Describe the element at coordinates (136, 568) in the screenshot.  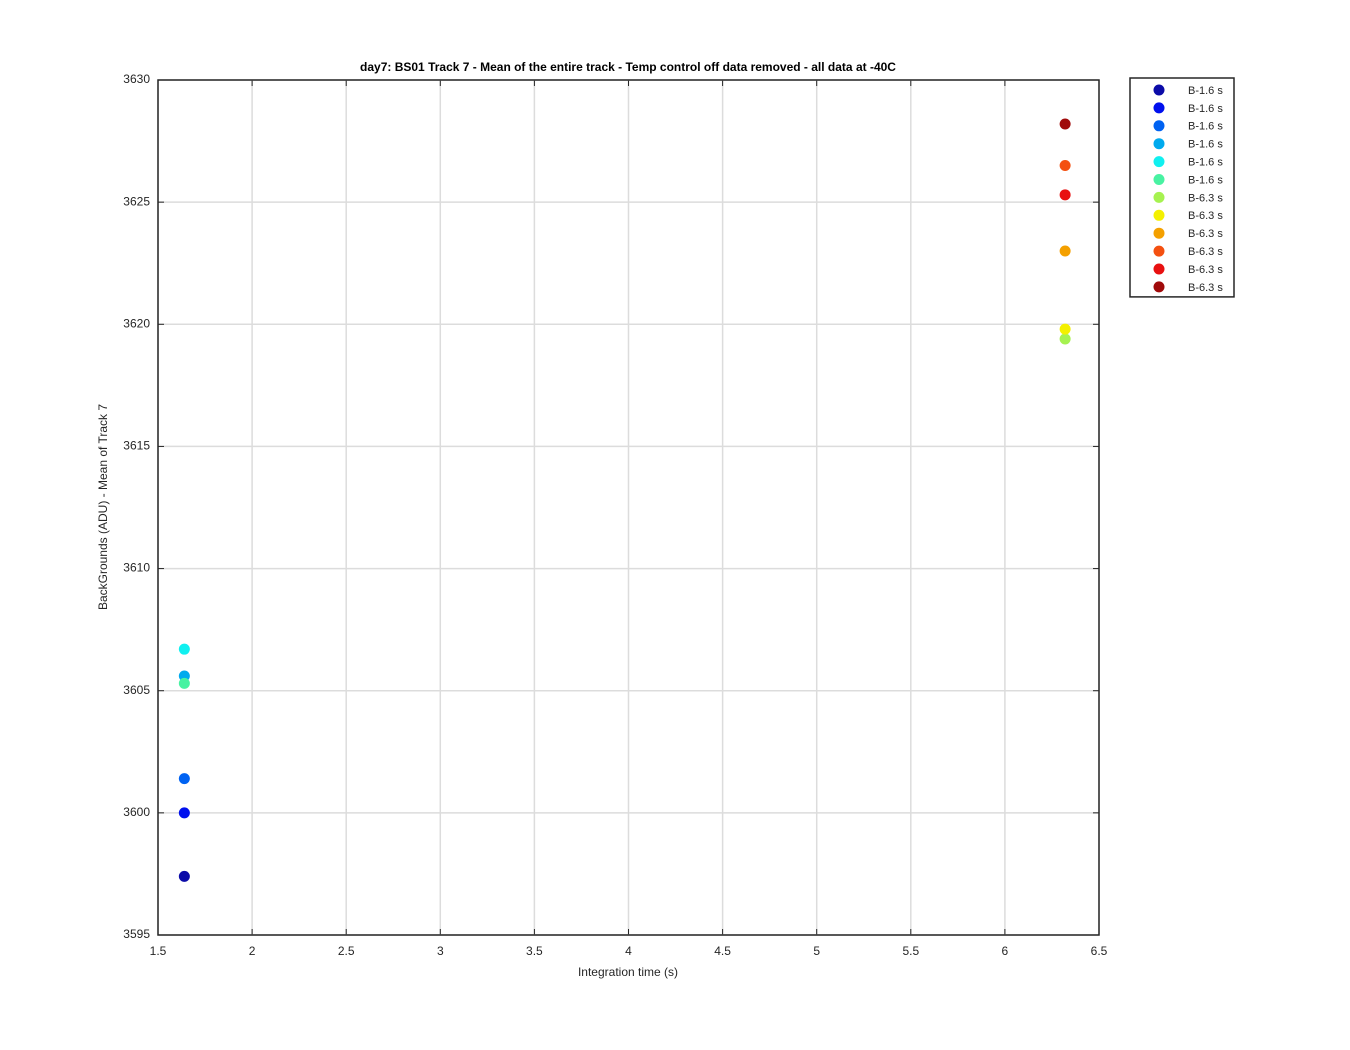
I see `y-tick-label: 3610` at that location.